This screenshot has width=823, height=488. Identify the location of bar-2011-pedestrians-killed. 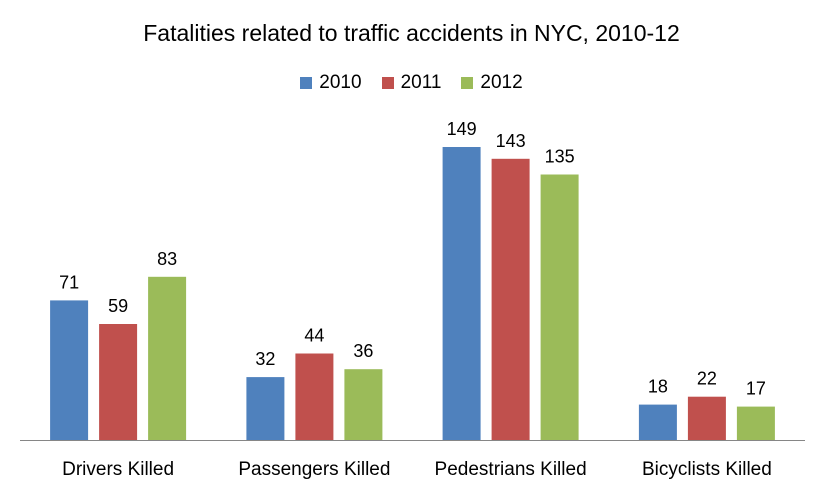
(510, 299).